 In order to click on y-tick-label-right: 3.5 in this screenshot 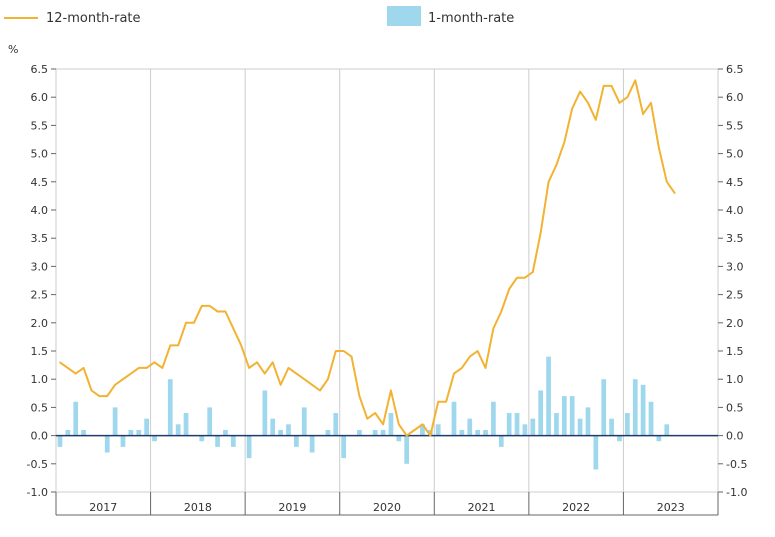, I will do `click(735, 238)`.